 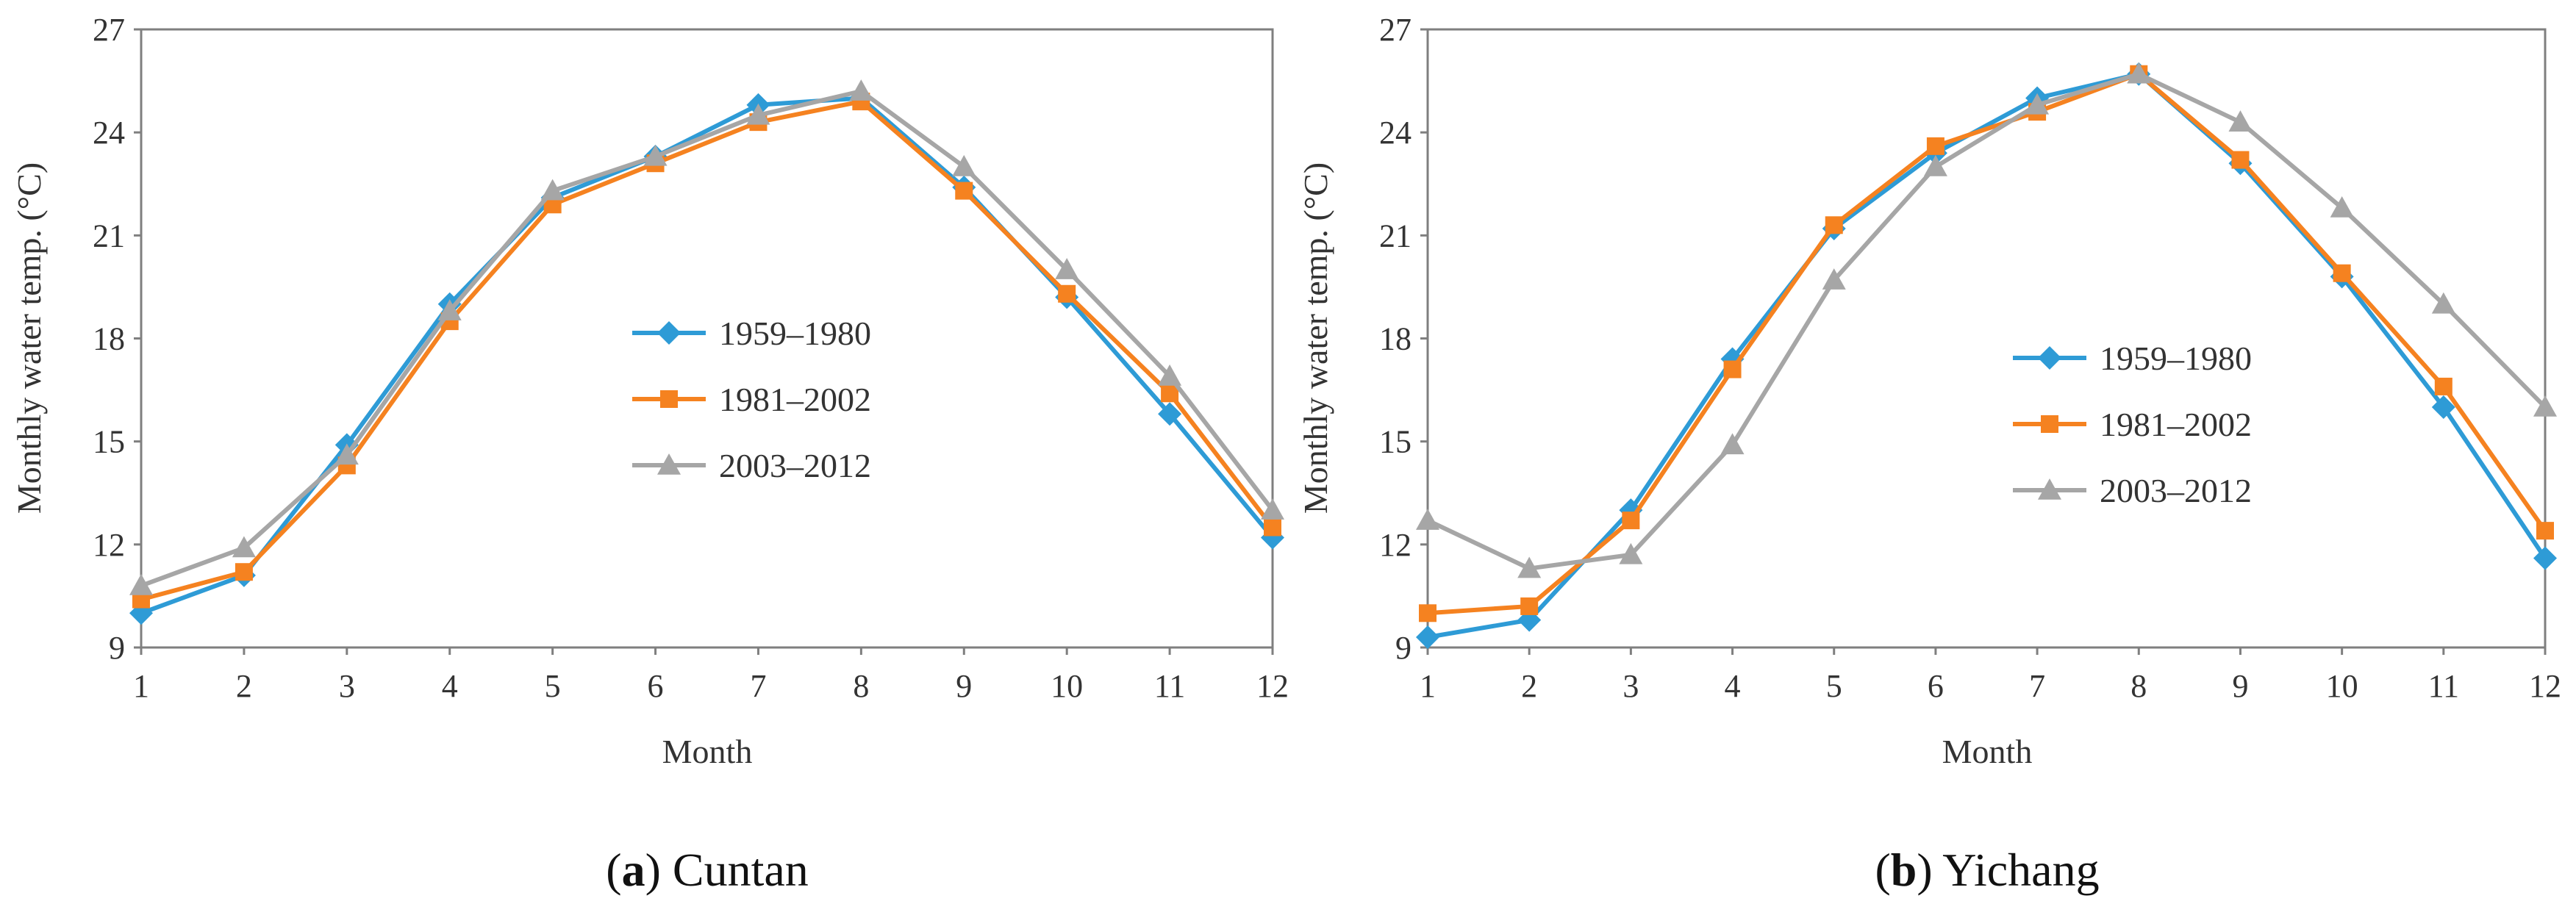 What do you see at coordinates (735, 870) in the screenshot?
I see `caption-station: Cuntan` at bounding box center [735, 870].